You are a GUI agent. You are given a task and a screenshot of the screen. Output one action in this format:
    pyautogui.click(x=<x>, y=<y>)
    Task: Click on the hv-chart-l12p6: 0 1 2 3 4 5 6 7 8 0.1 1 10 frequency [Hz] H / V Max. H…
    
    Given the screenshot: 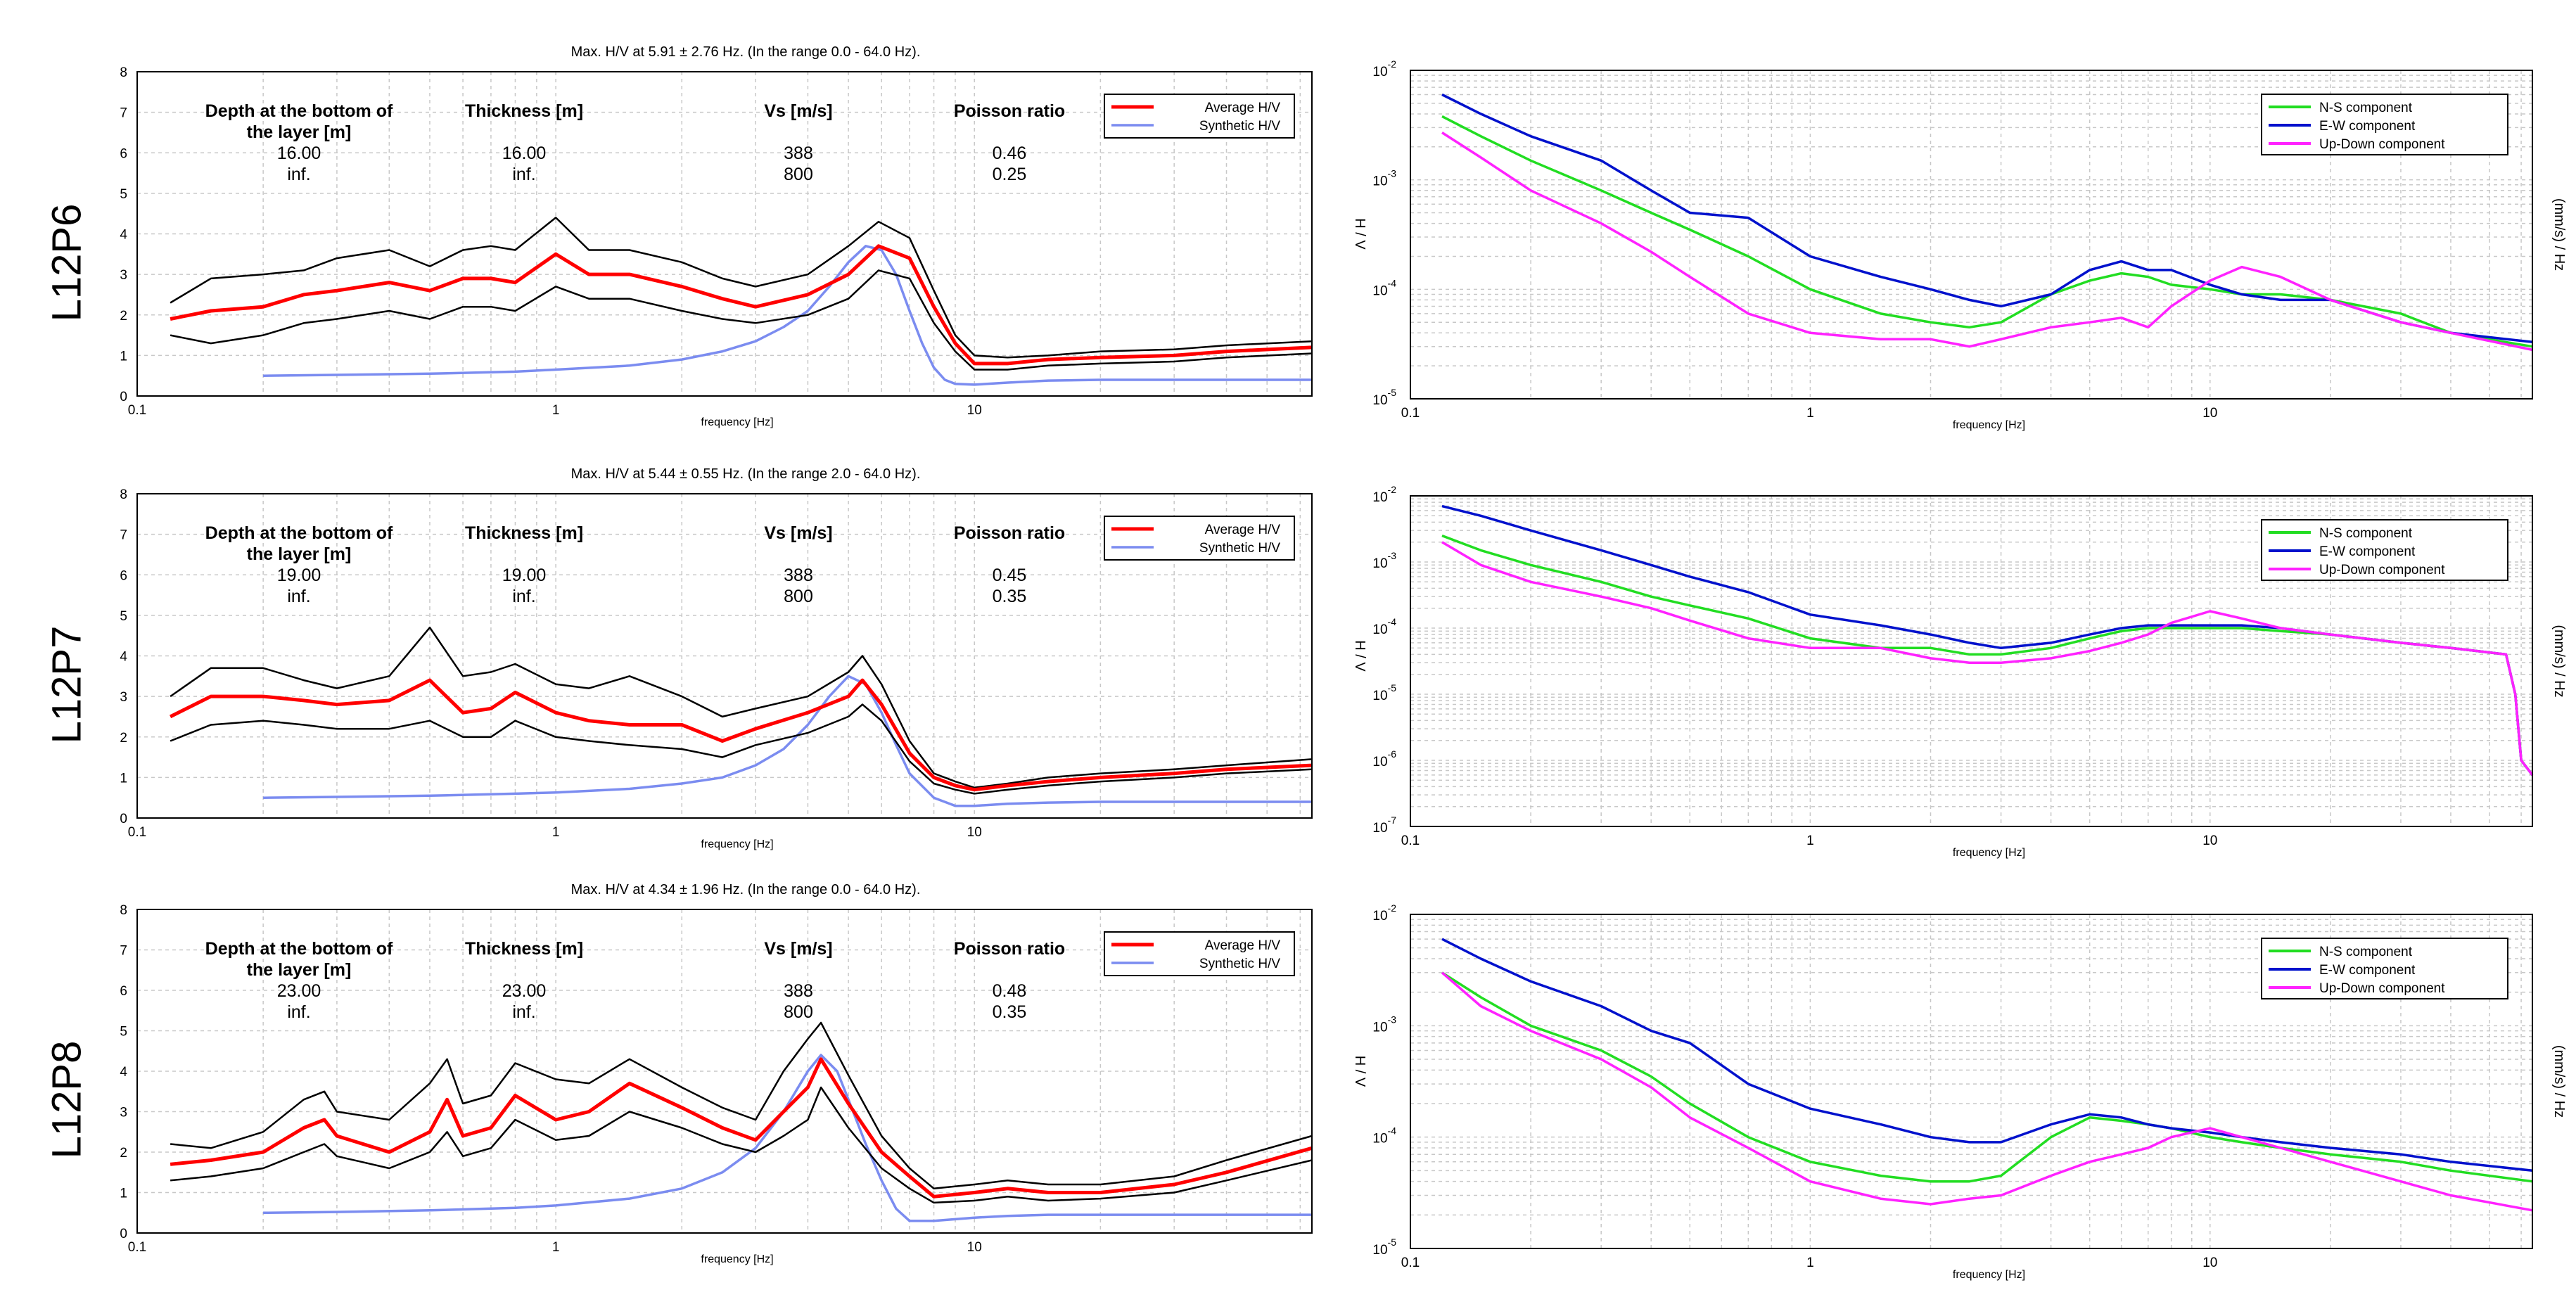 What is the action you would take?
    pyautogui.click(x=743, y=236)
    